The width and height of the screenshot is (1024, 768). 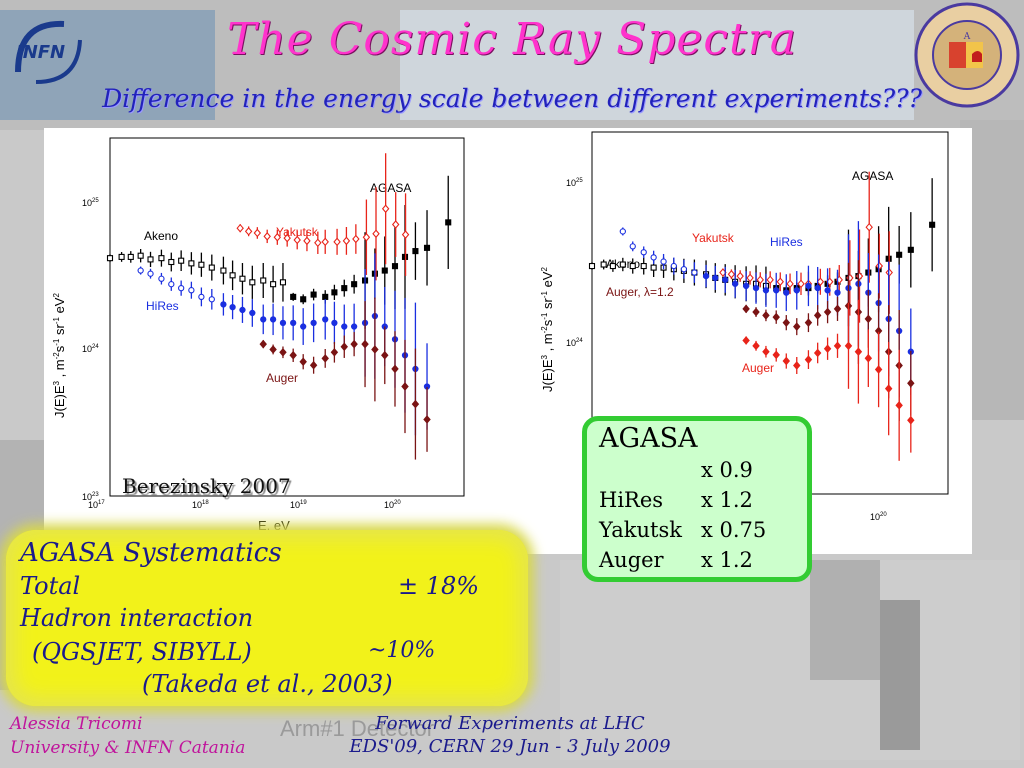 What do you see at coordinates (279, 306) in the screenshot?
I see `left-plot-markers` at bounding box center [279, 306].